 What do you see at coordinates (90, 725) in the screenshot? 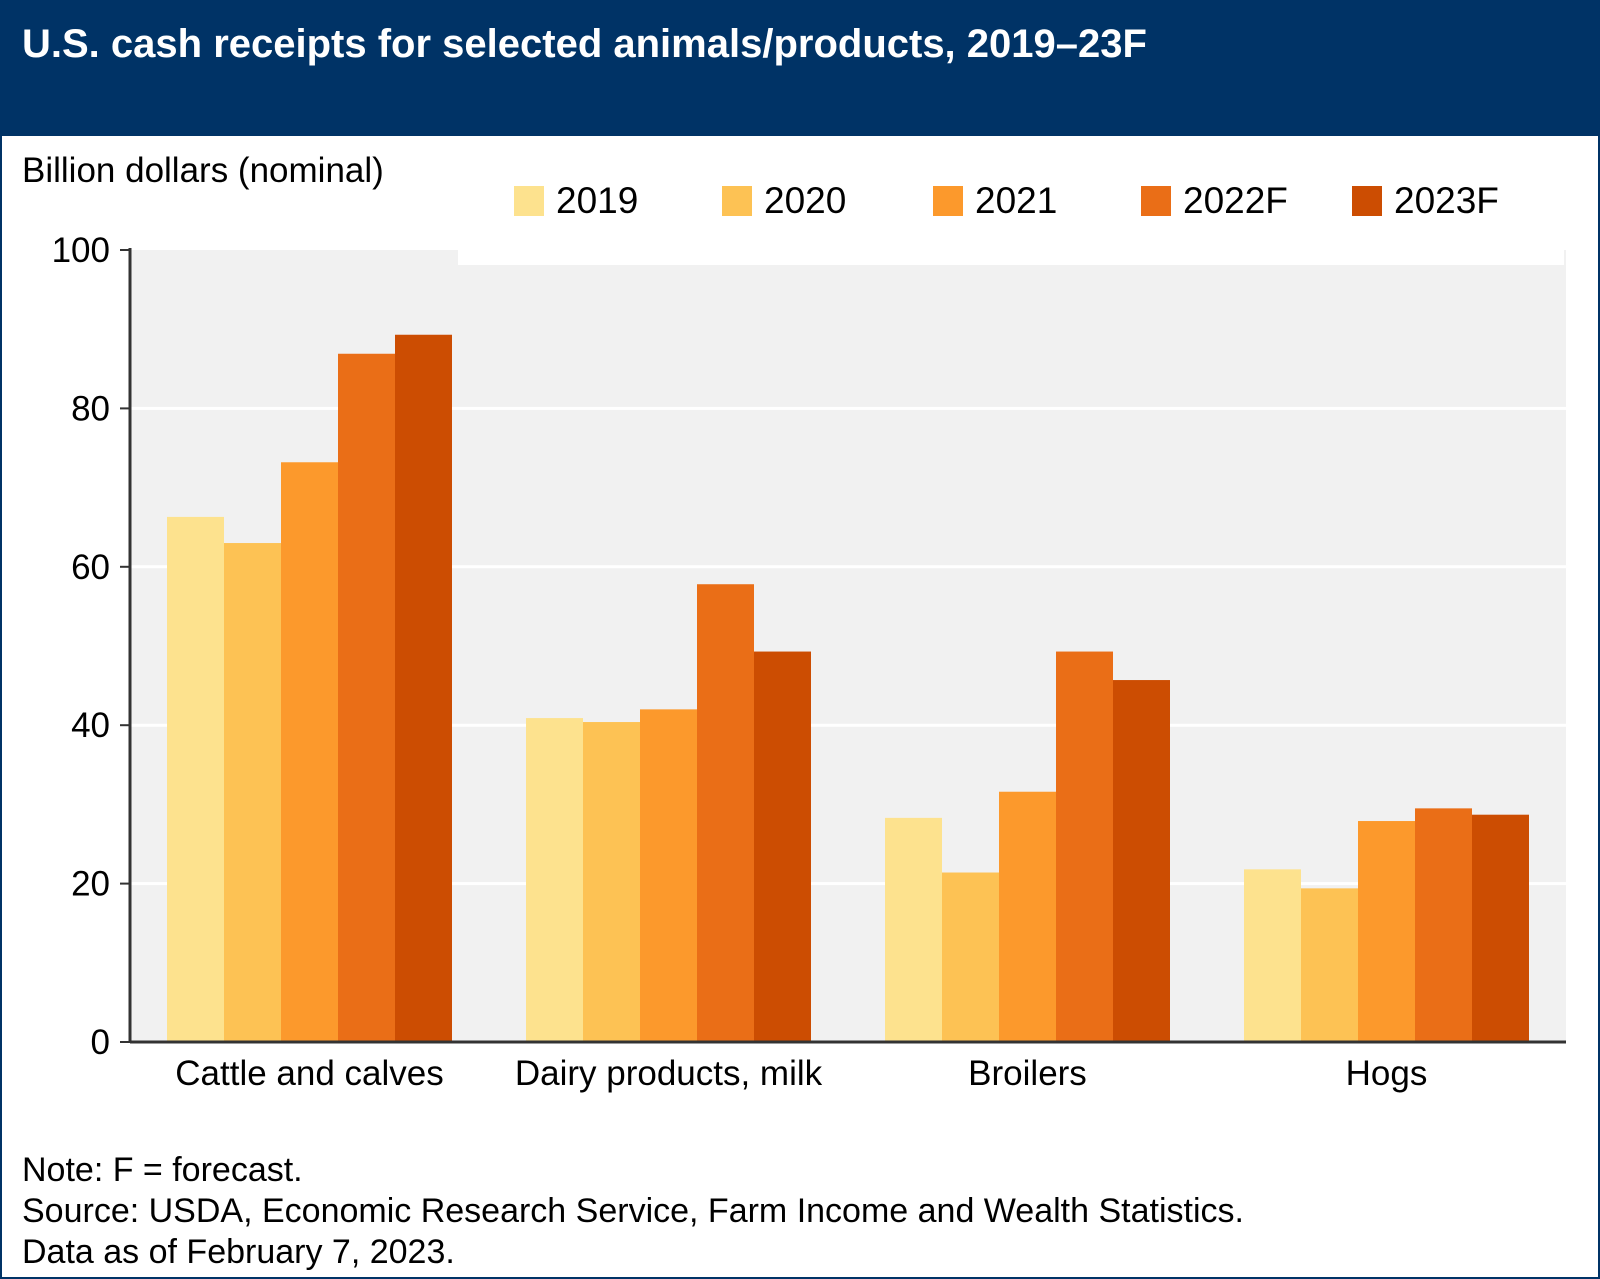
I see `y-tick-label: 40` at bounding box center [90, 725].